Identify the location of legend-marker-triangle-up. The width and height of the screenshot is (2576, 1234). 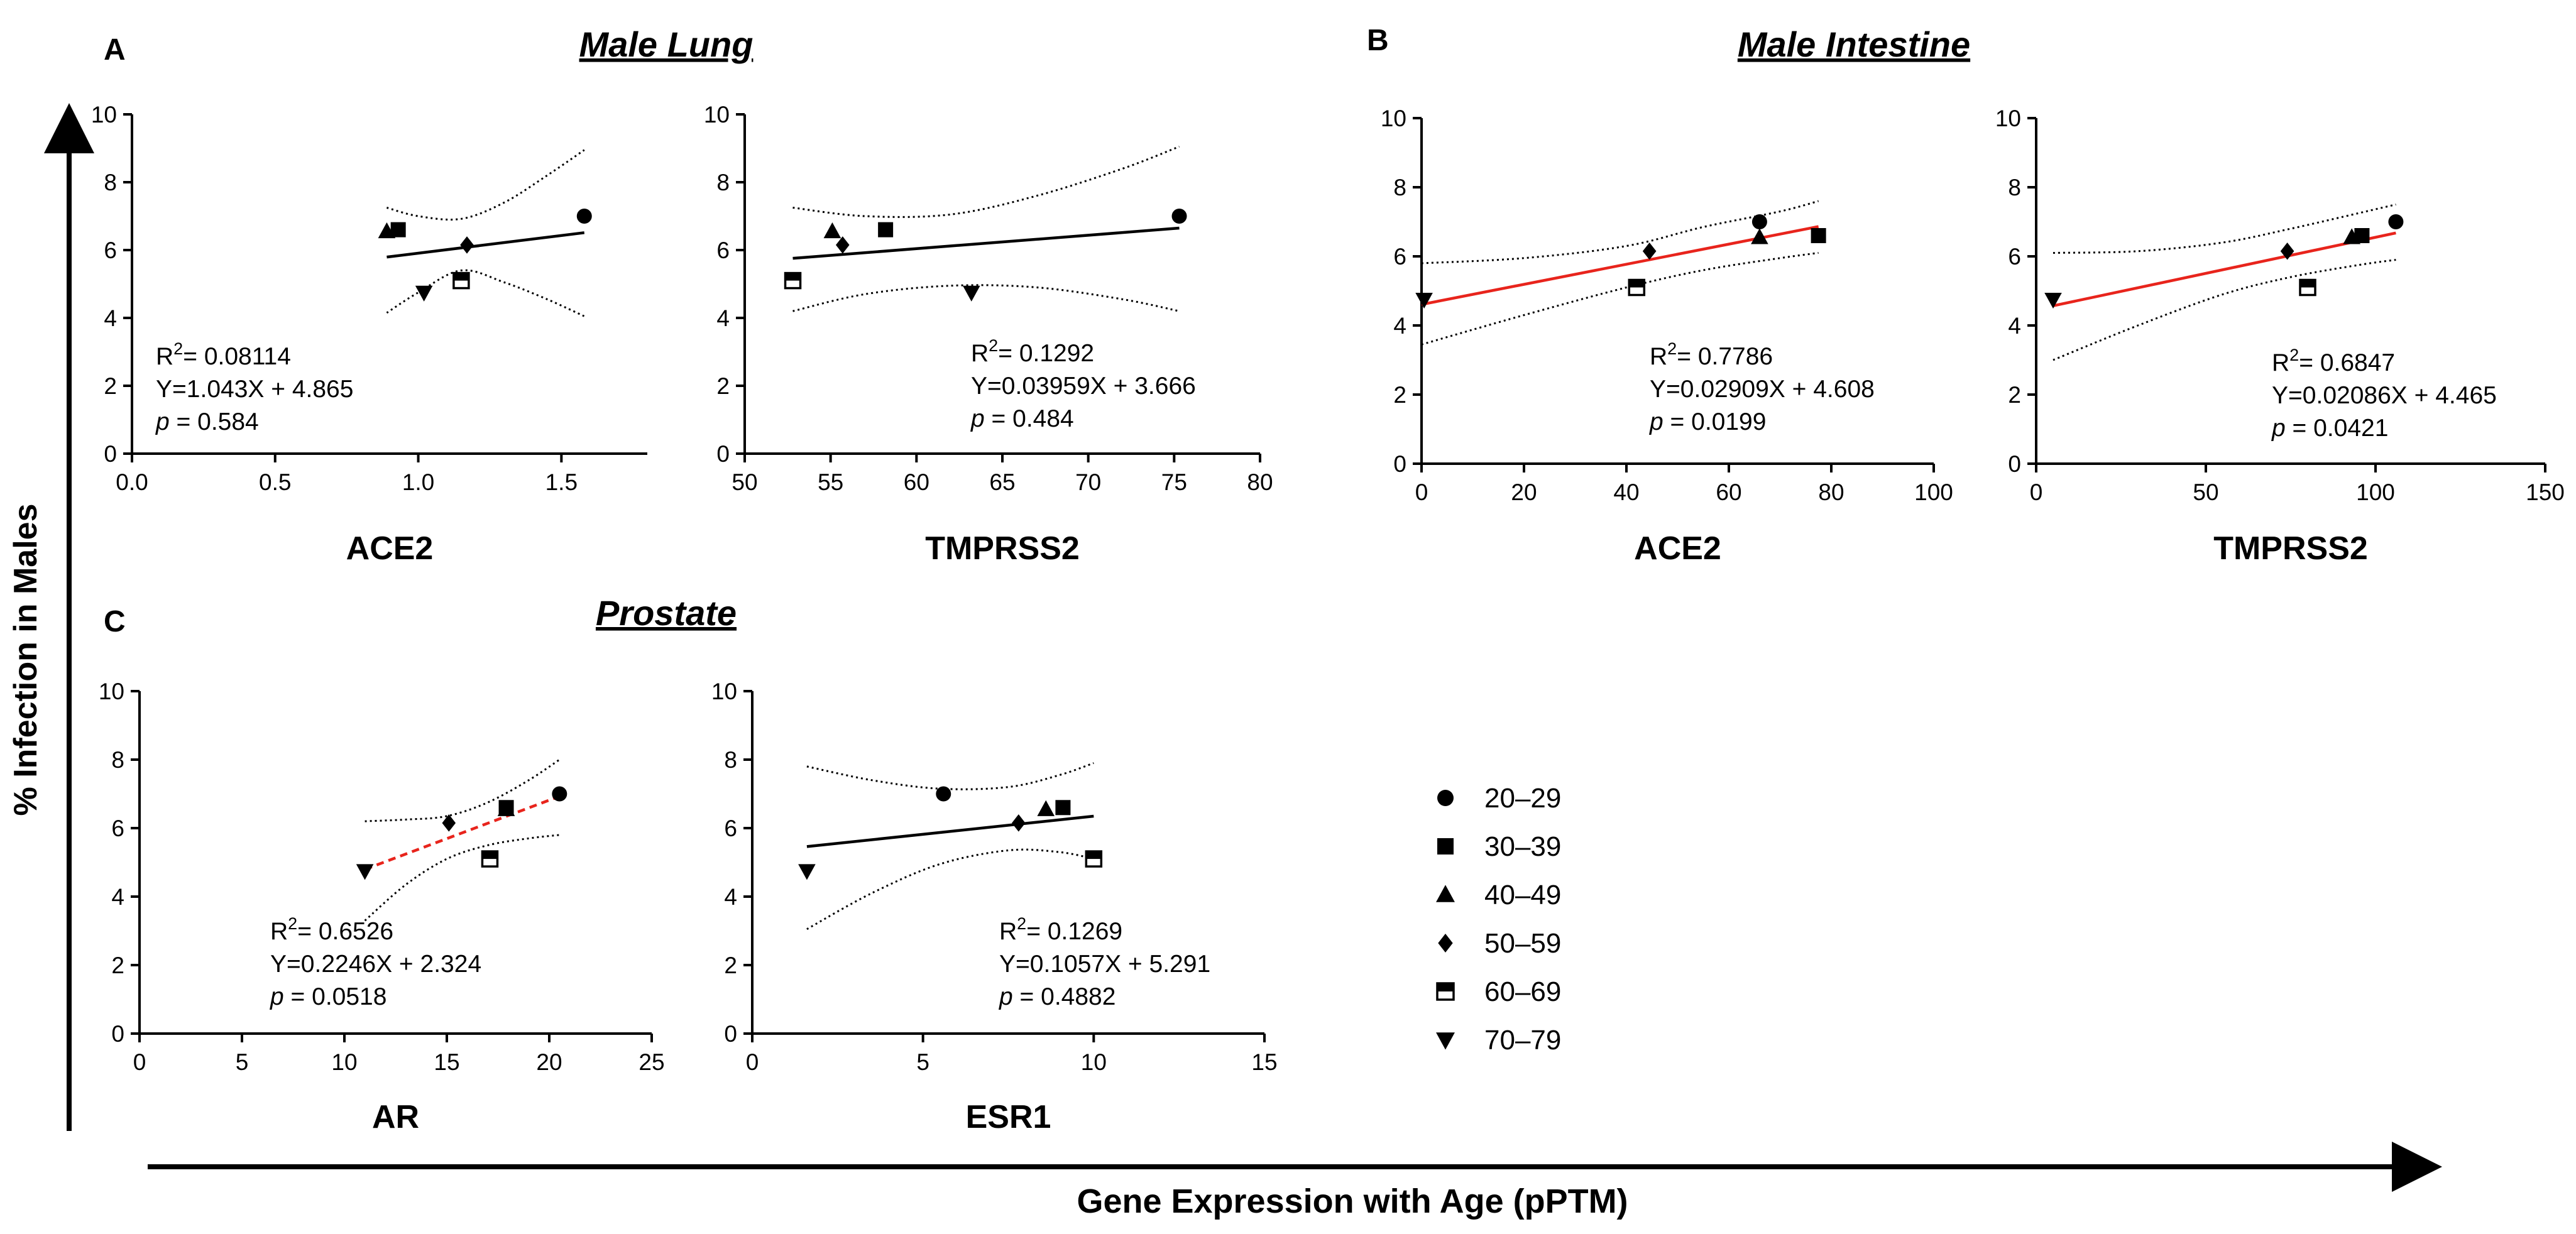
(1445, 894).